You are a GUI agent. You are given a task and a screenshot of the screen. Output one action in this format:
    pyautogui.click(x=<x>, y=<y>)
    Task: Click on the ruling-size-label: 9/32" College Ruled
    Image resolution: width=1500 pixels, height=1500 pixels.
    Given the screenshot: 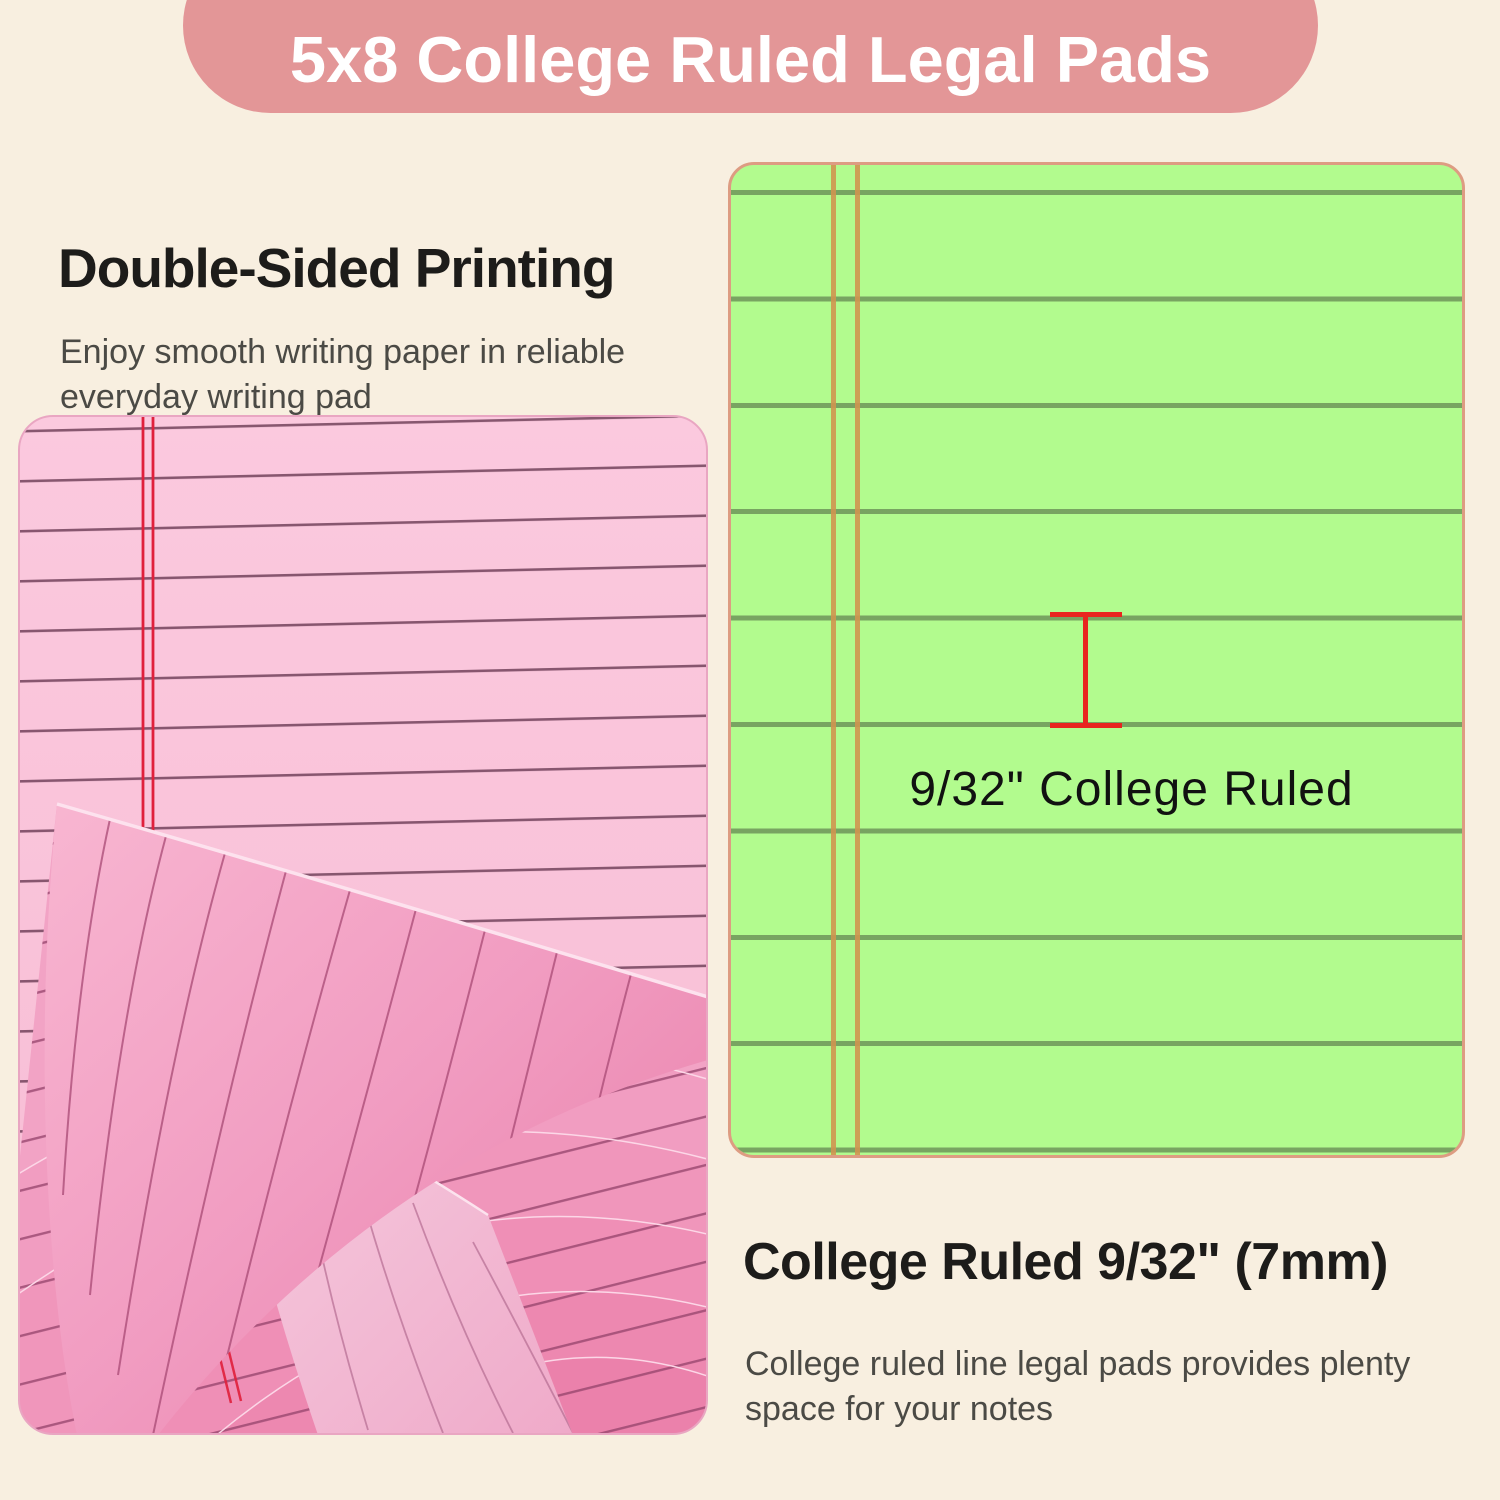 What is the action you would take?
    pyautogui.click(x=1131, y=789)
    